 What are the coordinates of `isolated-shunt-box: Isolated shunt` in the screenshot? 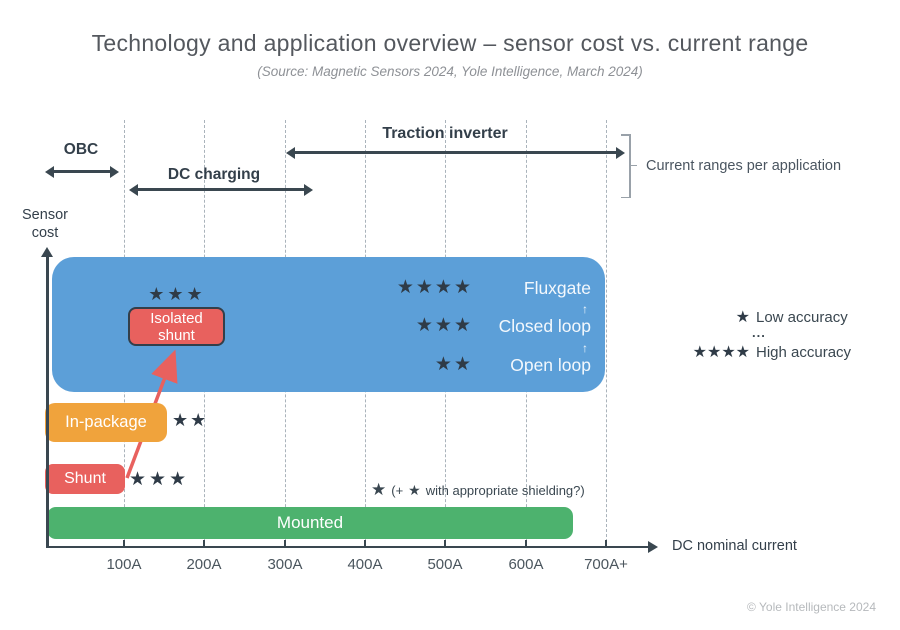 It's located at (176, 326).